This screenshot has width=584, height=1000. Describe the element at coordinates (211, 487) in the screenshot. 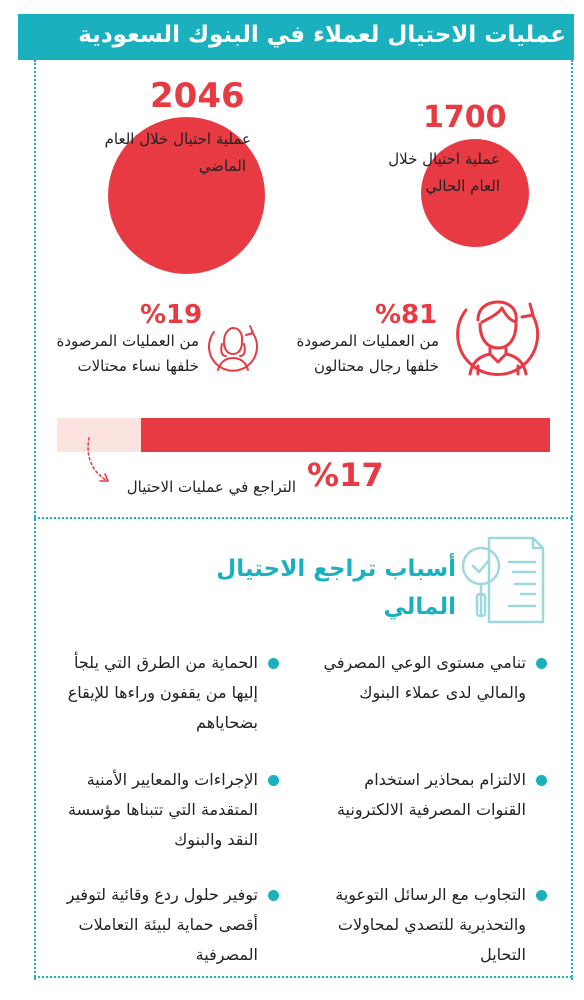

I see `decline-label: التراجع في عمليات الاحتيال` at that location.